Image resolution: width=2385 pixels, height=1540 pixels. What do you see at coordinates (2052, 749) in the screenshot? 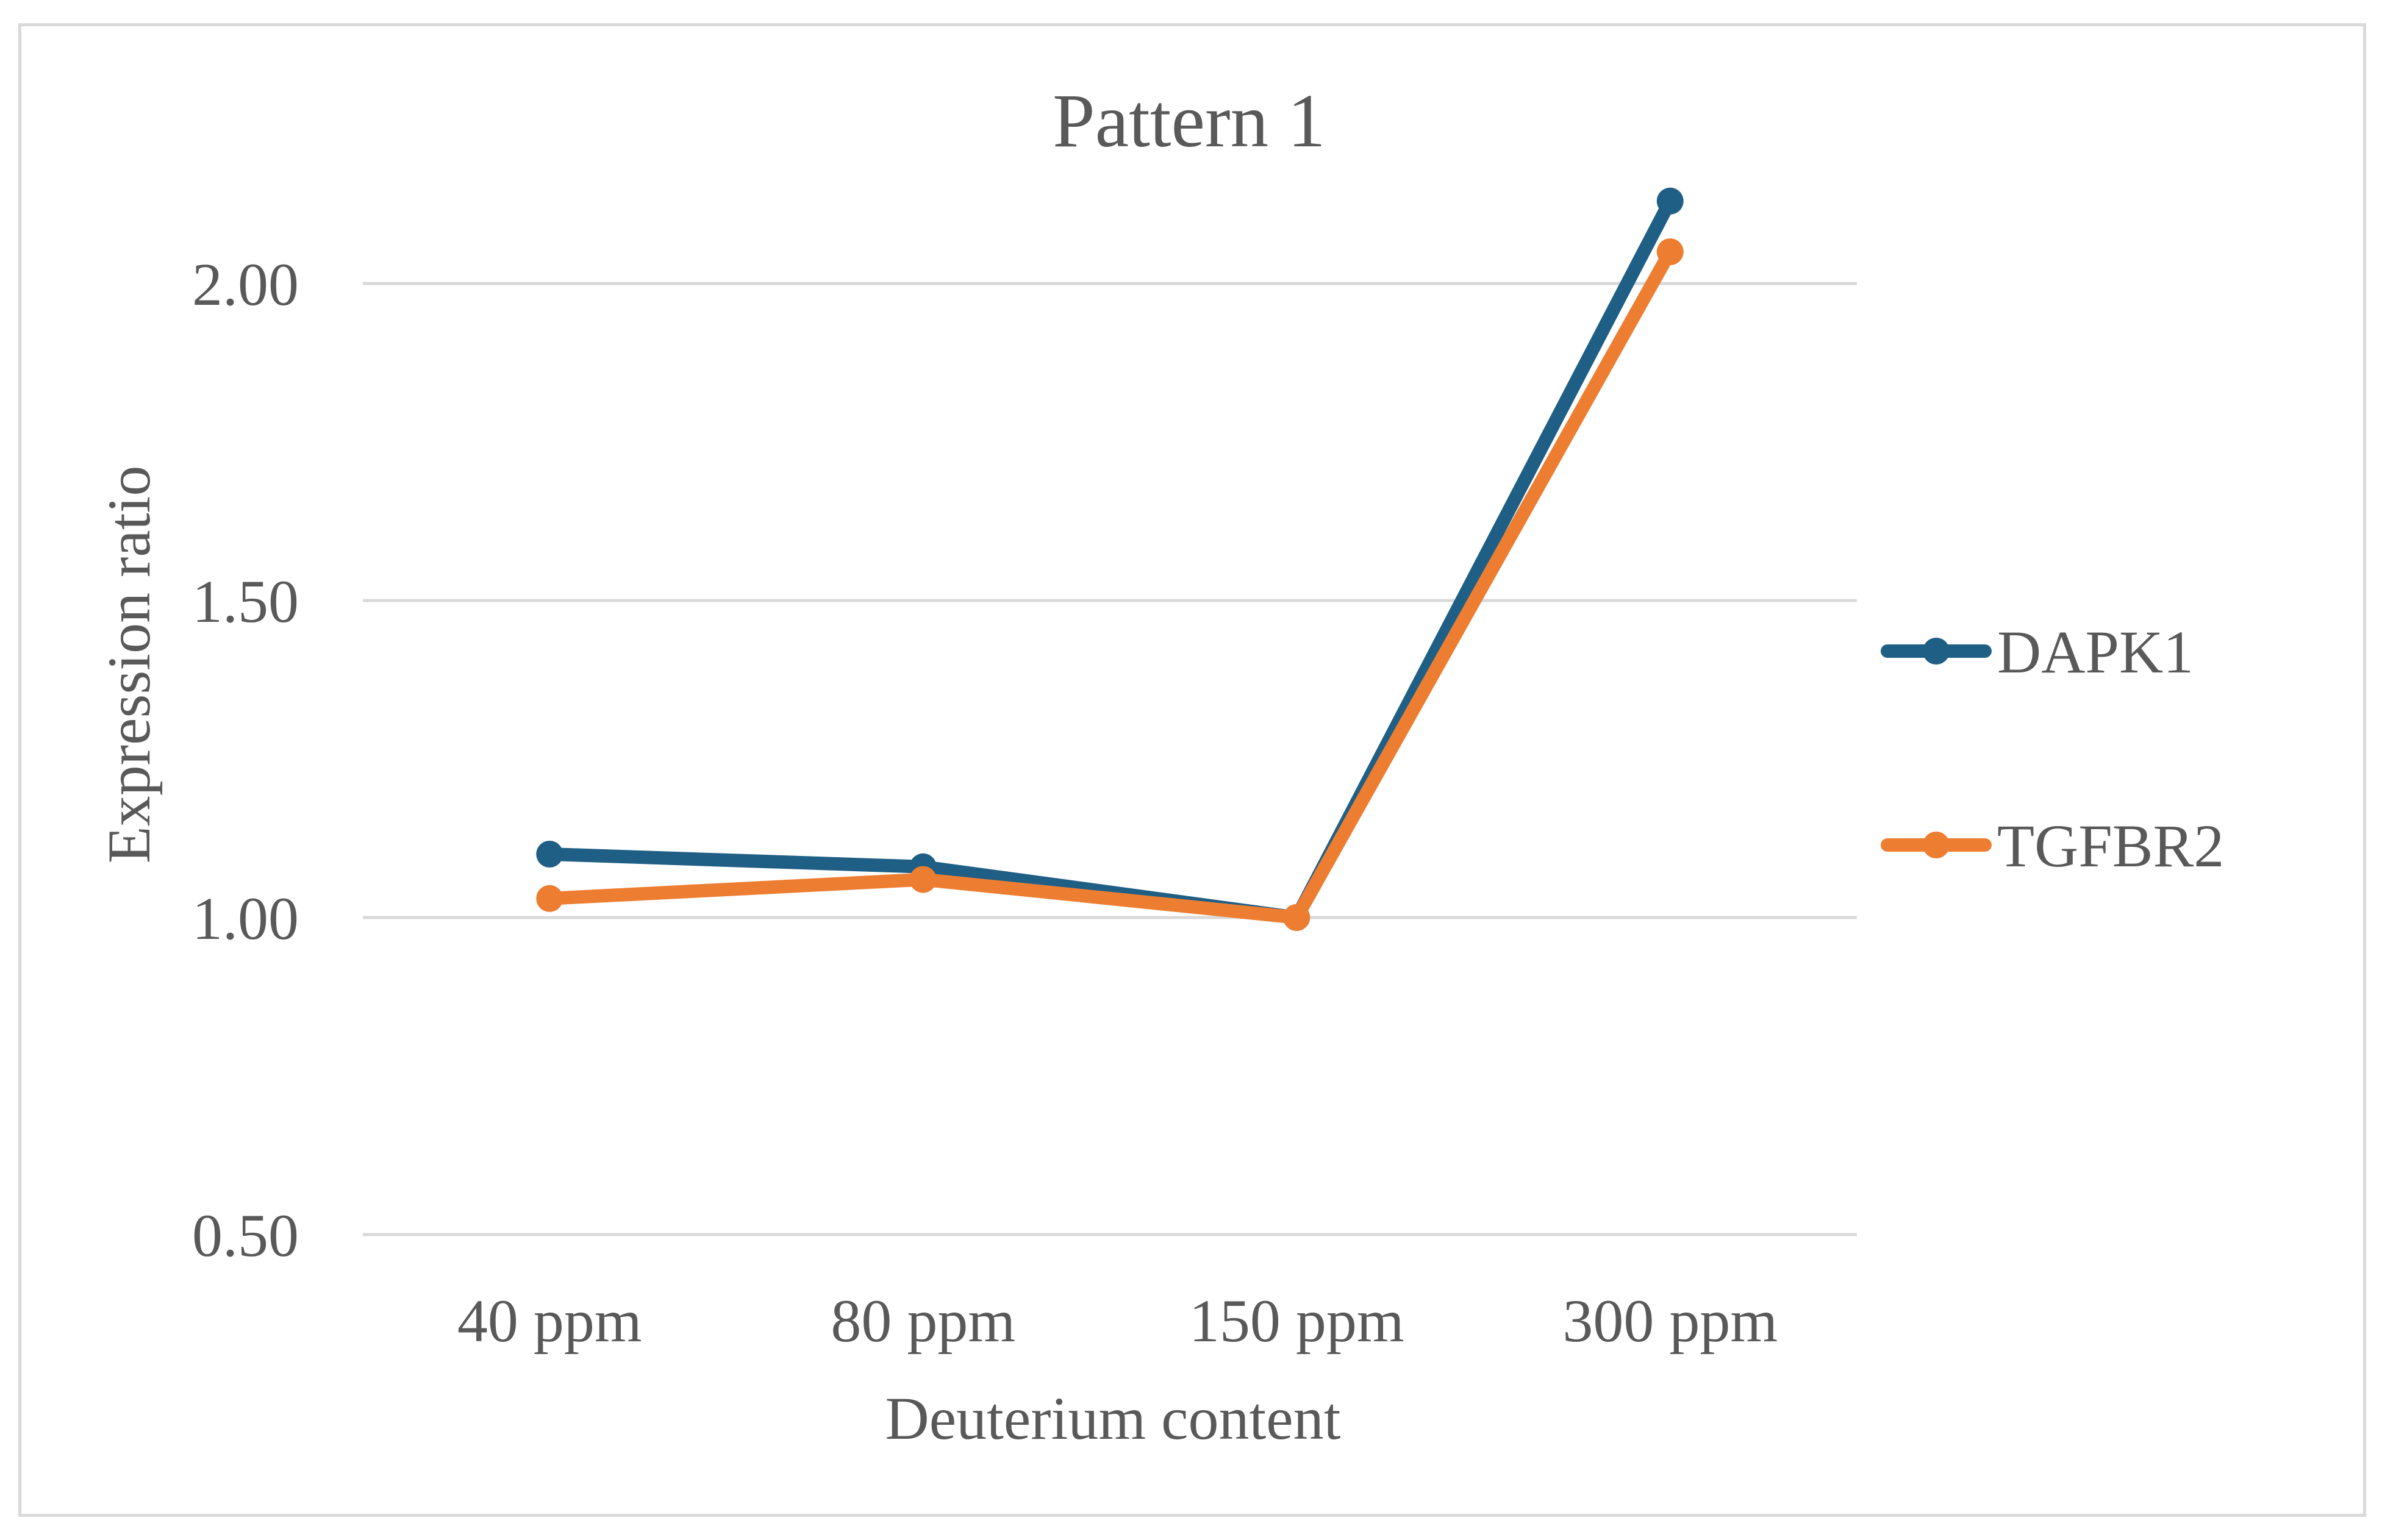
I see `legend: DAPK1 TGFBR2` at bounding box center [2052, 749].